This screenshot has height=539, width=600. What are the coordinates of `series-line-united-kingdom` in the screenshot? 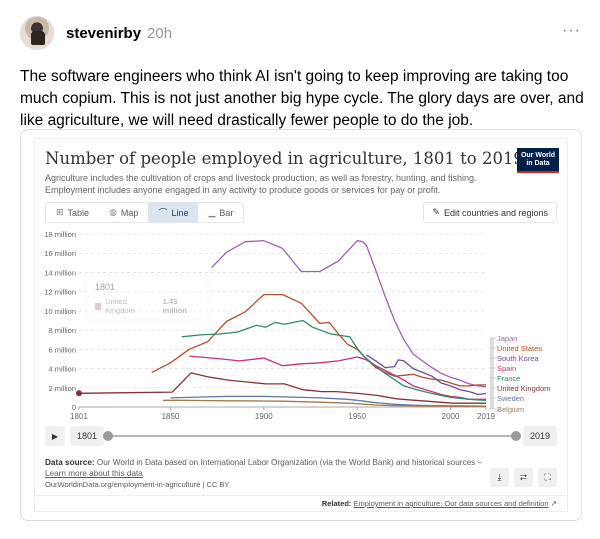 It's located at (282, 388).